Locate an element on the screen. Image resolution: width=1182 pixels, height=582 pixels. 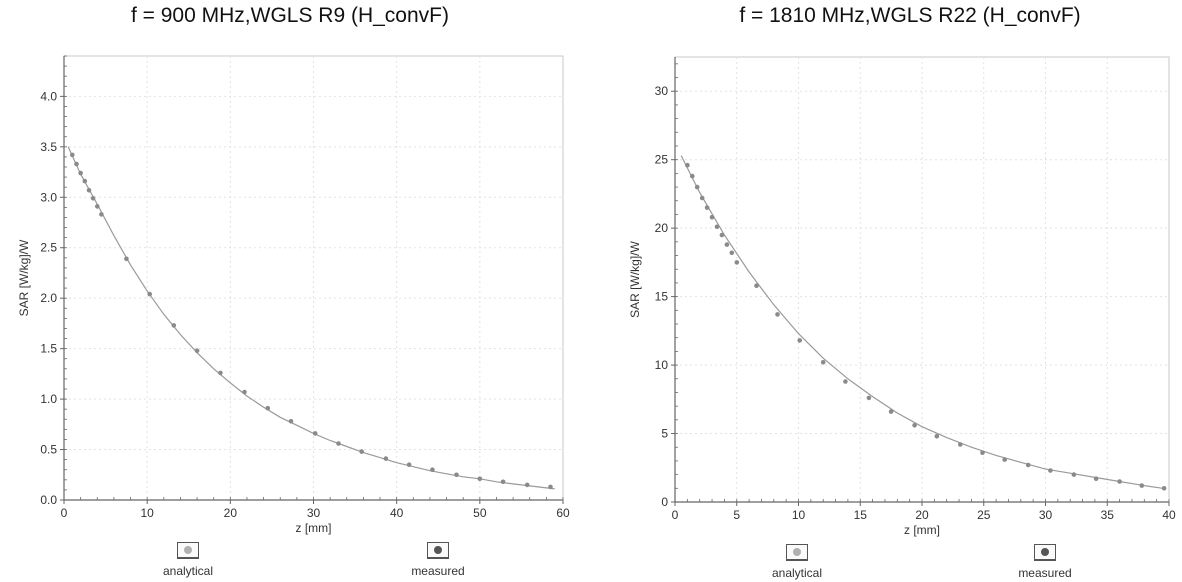
y-tick-label: 0 is located at coordinates (664, 502).